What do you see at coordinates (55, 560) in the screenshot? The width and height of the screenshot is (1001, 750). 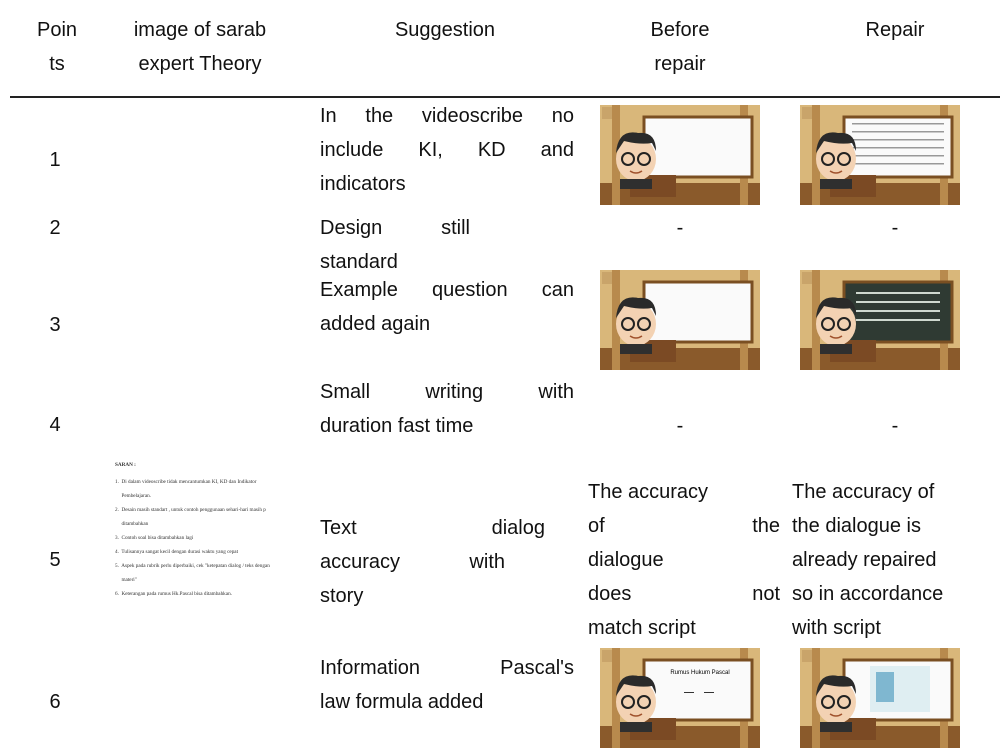 I see `point: 5` at bounding box center [55, 560].